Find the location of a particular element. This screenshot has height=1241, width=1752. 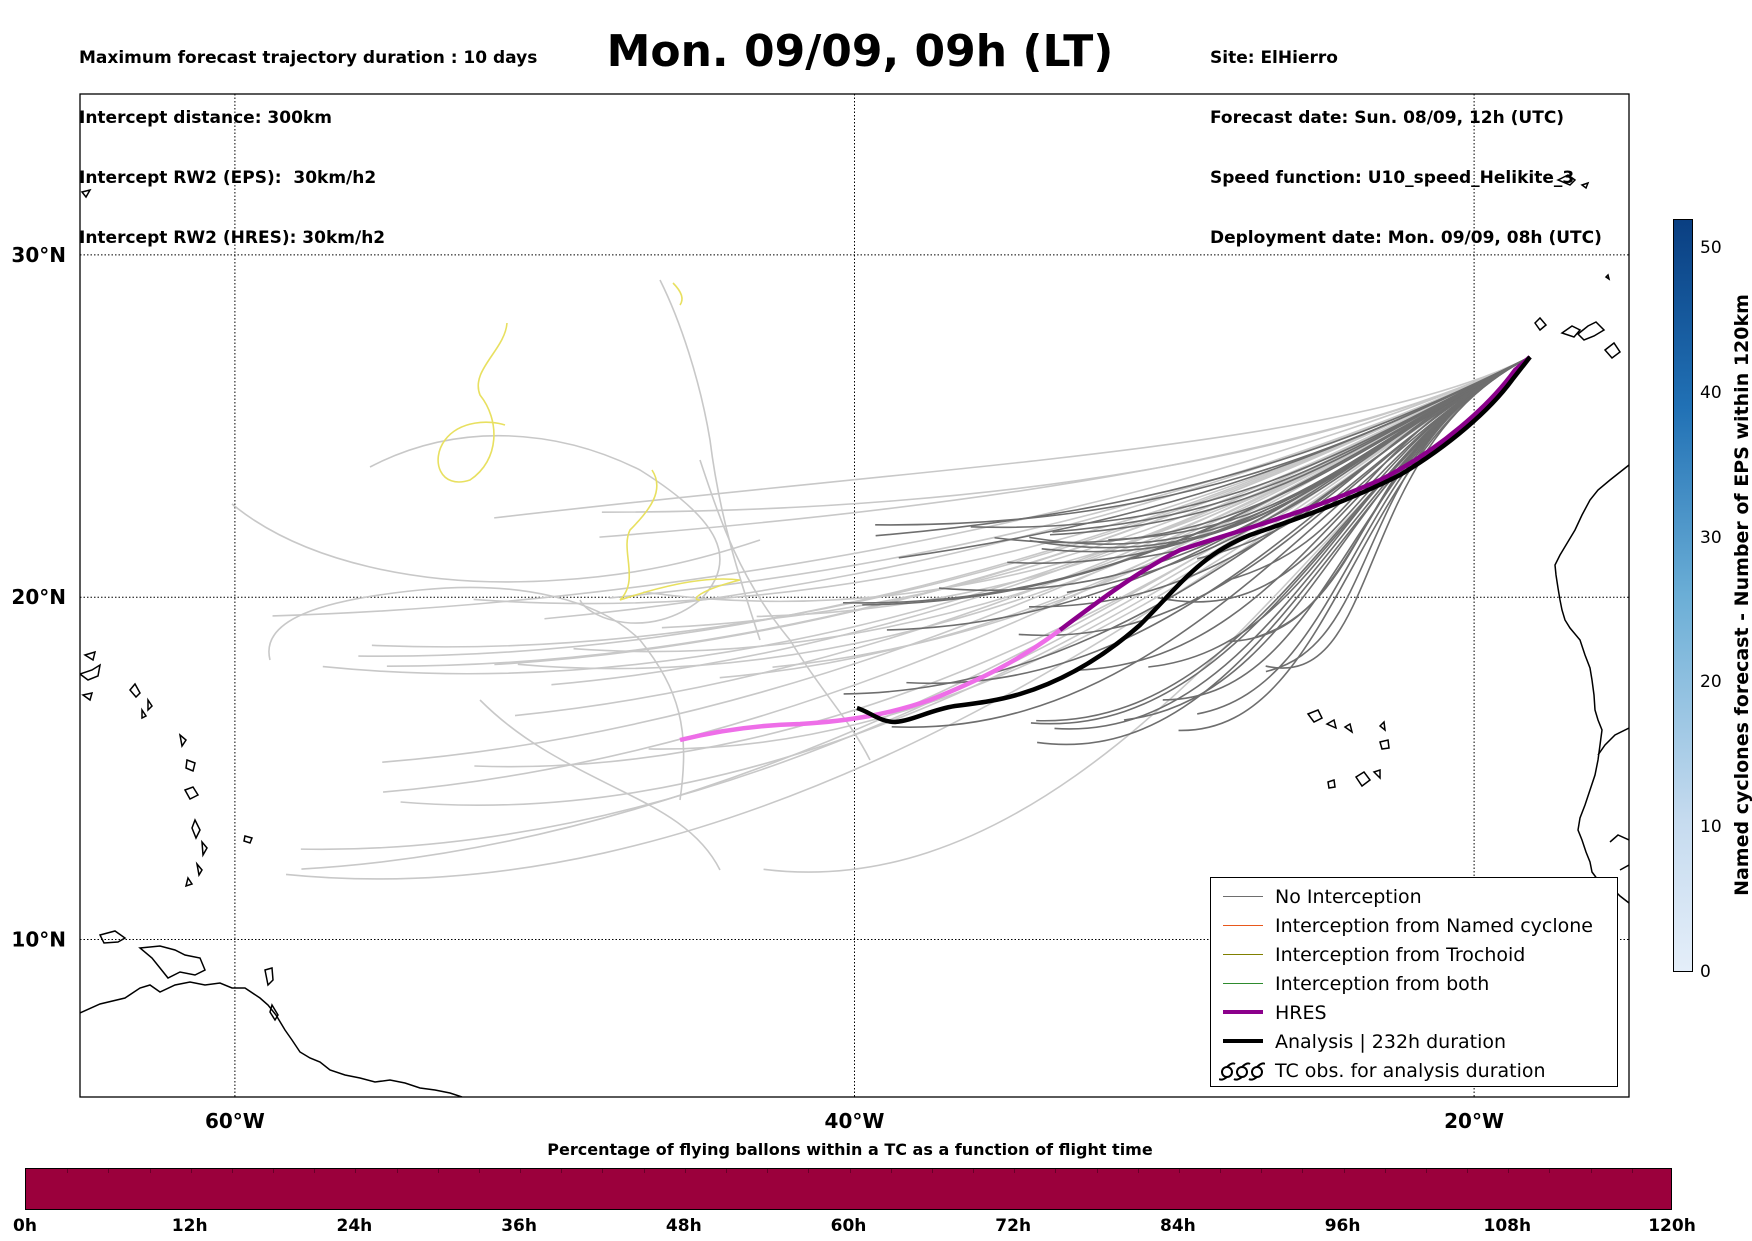

legend-item: Interception from both is located at coordinates (1414, 984).